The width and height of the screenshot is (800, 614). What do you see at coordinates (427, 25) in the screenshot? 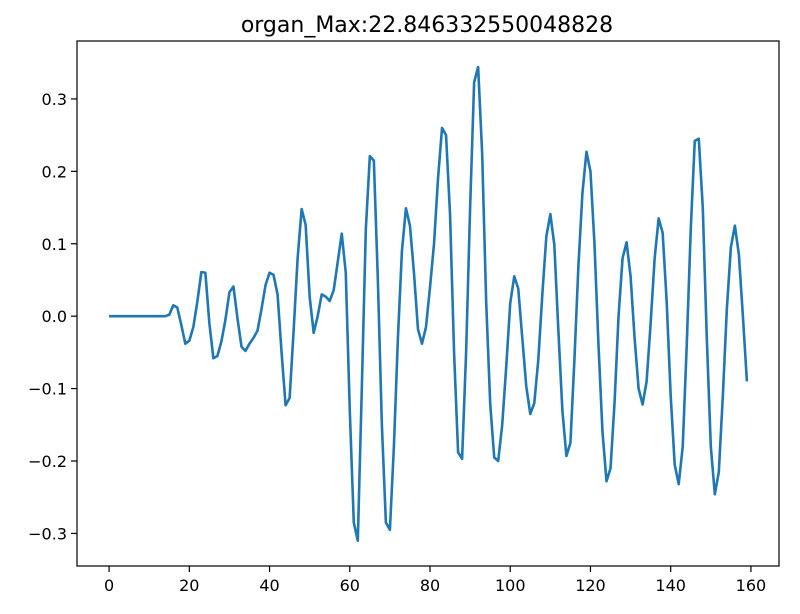
I see `chart-title: organ_Max:22.846332550048828` at bounding box center [427, 25].